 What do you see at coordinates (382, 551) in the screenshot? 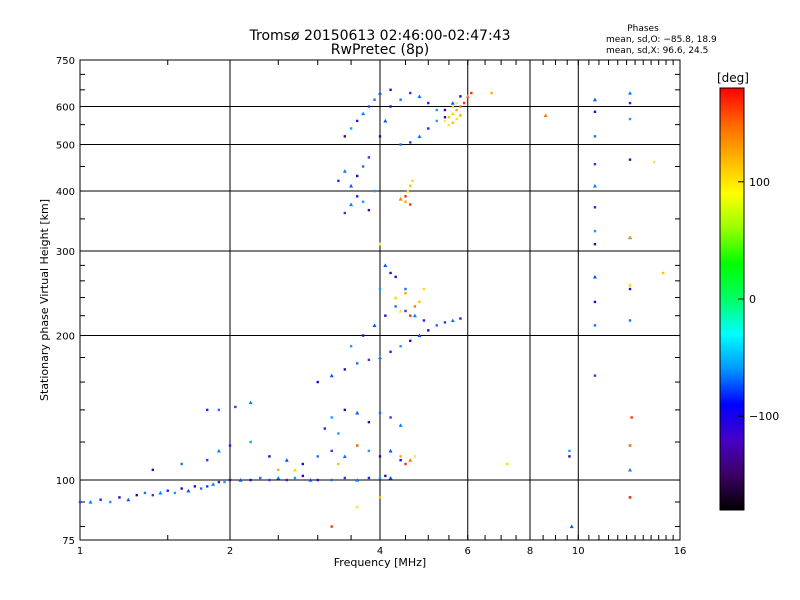
I see `x-tick-labels: 1 2 4 6 8 10 16` at bounding box center [382, 551].